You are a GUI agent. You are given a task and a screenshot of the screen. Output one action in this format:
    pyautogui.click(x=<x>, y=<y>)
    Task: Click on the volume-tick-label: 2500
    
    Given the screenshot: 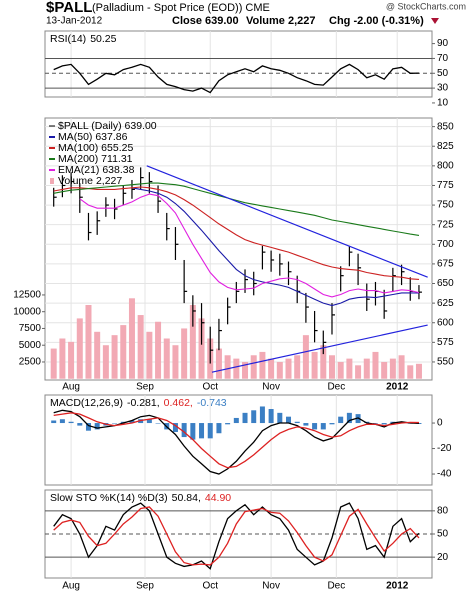 What is the action you would take?
    pyautogui.click(x=30, y=362)
    